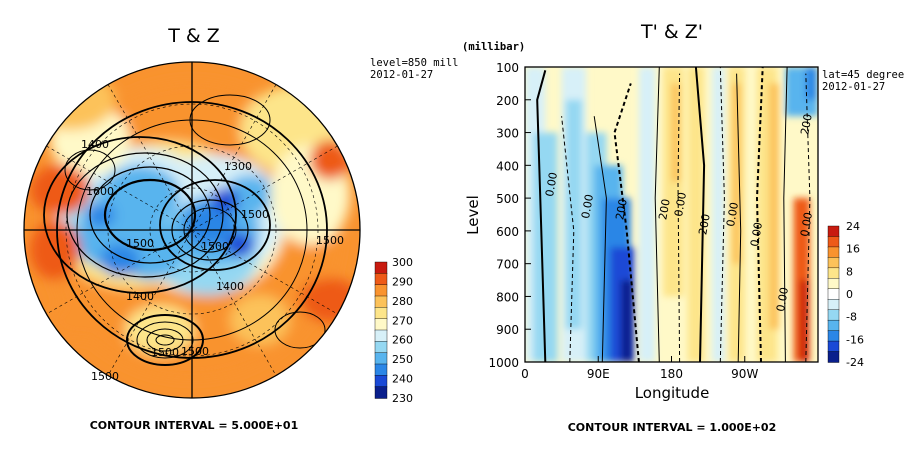 The width and height of the screenshot is (904, 454). I want to click on y-tick-label: 600, so click(507, 232).